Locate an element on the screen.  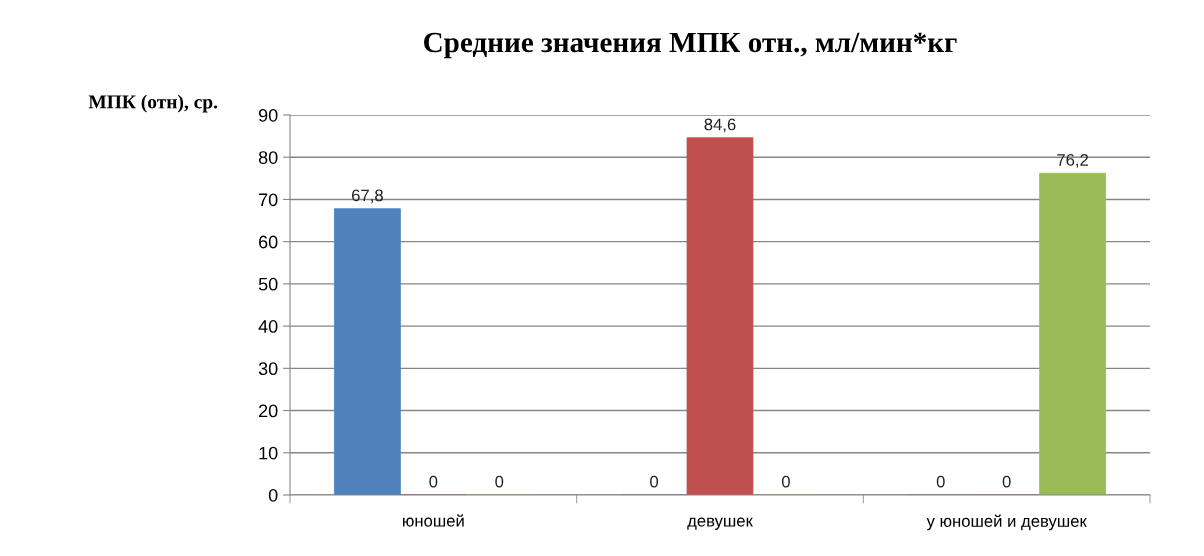
x-tick-label: у юношей и девушек is located at coordinates (1006, 522).